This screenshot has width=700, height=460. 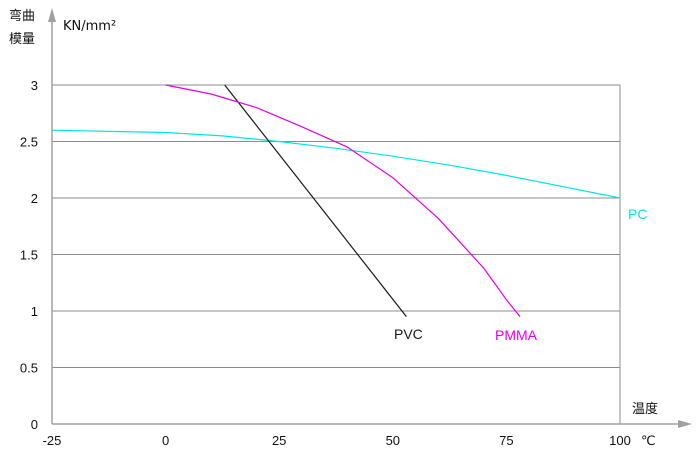 I want to click on y-axis-unit: KN/mm², so click(x=89, y=26).